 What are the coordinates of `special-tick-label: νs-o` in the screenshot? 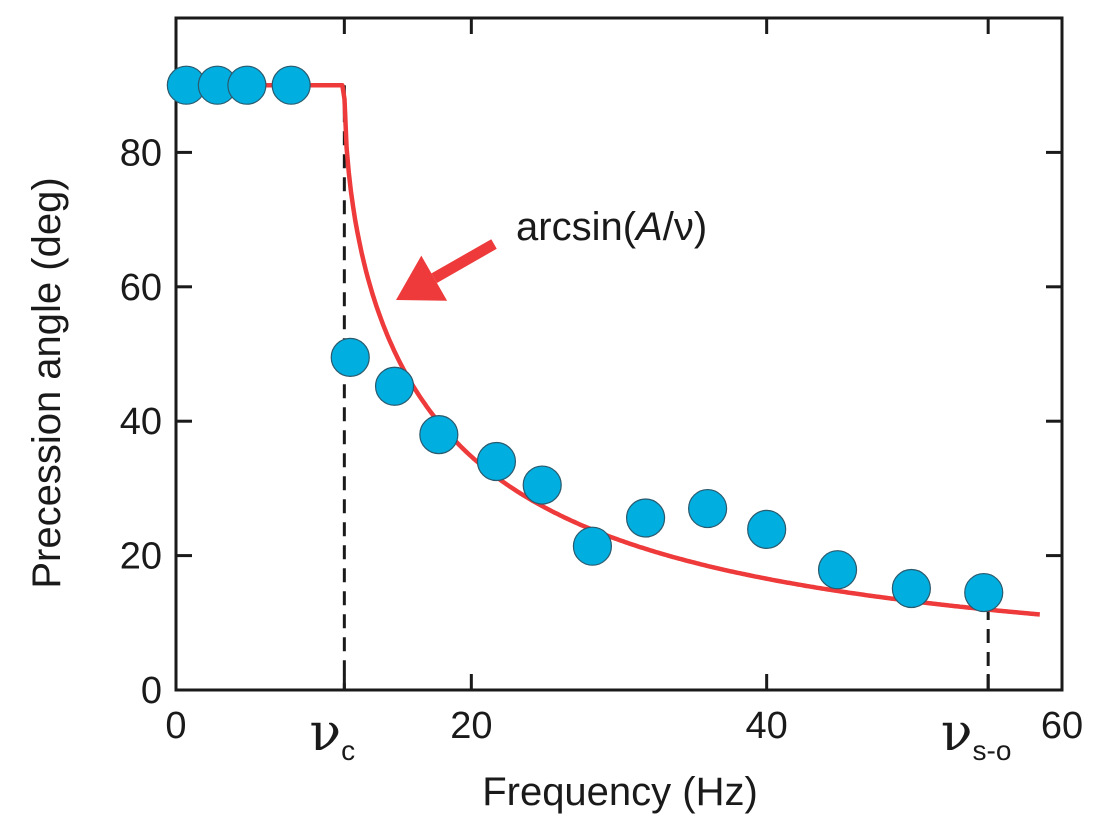 It's located at (976, 734).